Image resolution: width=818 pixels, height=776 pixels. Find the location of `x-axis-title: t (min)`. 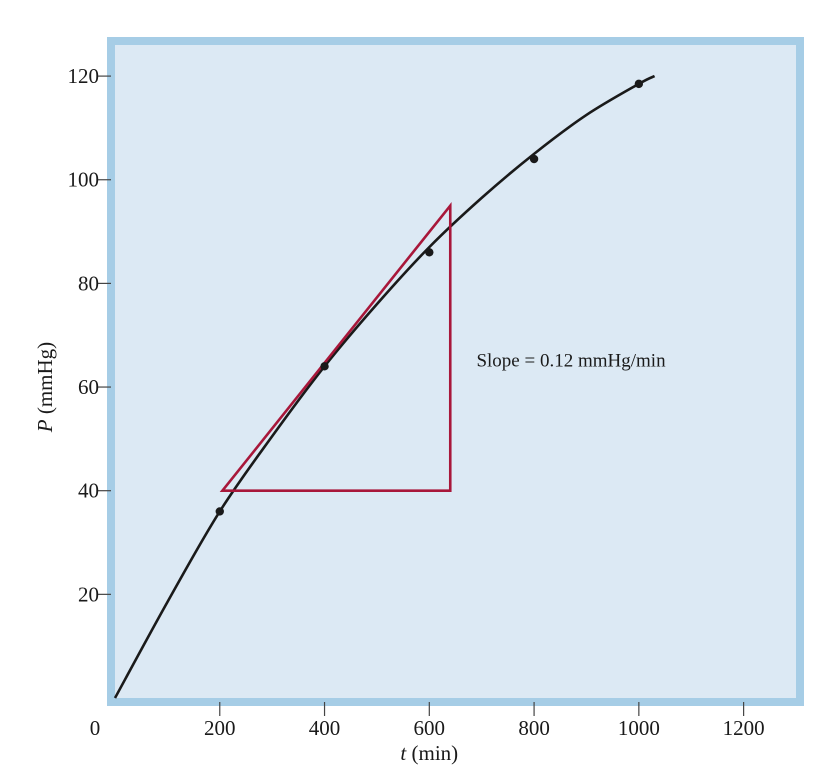

x-axis-title: t (min) is located at coordinates (429, 753).